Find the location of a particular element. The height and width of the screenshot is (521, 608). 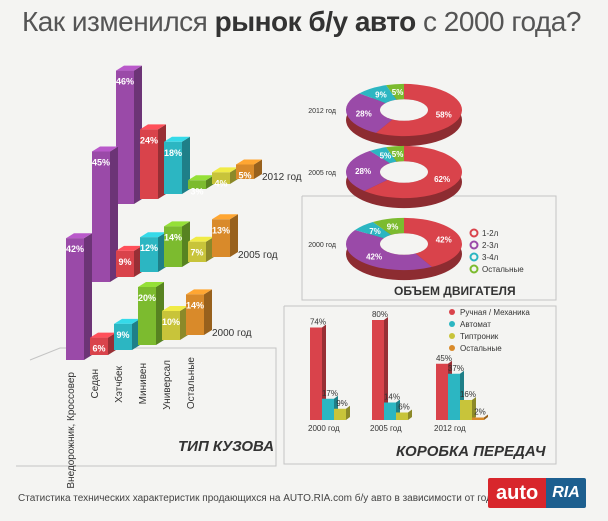

gearbox-bar-label: 16% is located at coordinates (468, 394).